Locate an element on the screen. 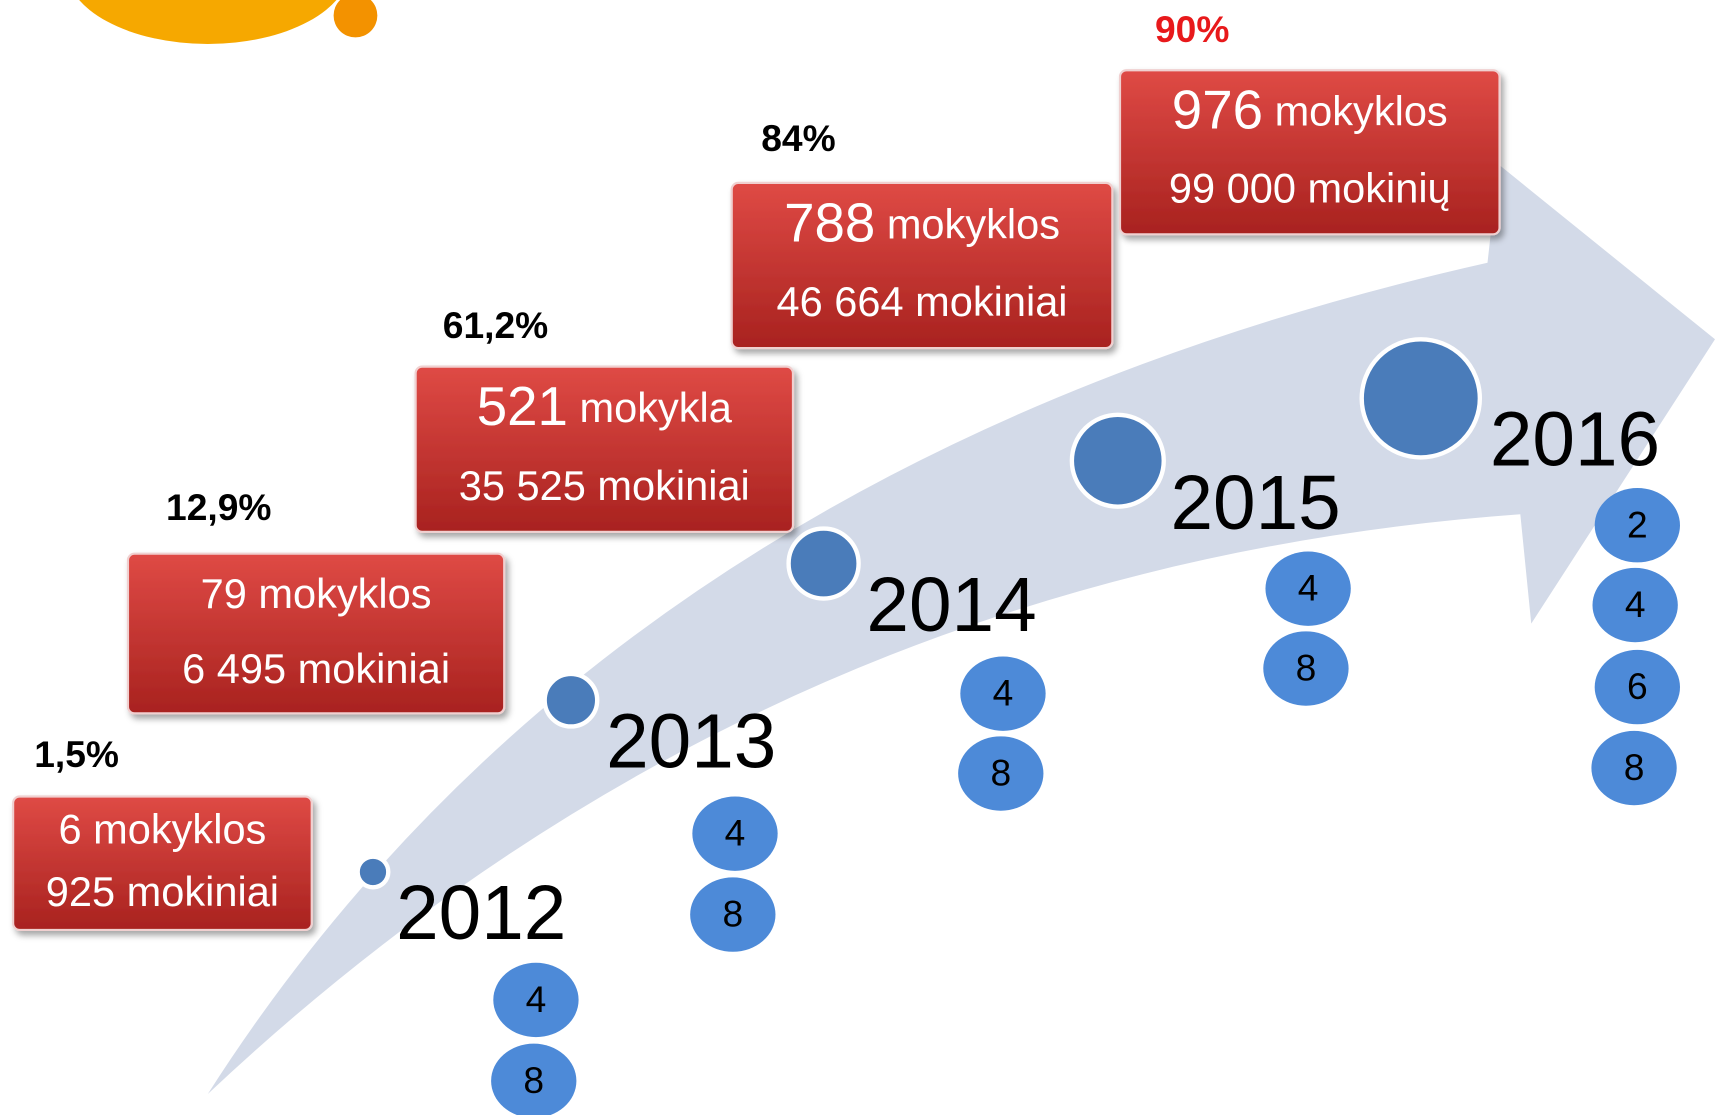 The height and width of the screenshot is (1115, 1715). year: 2012 is located at coordinates (481, 913).